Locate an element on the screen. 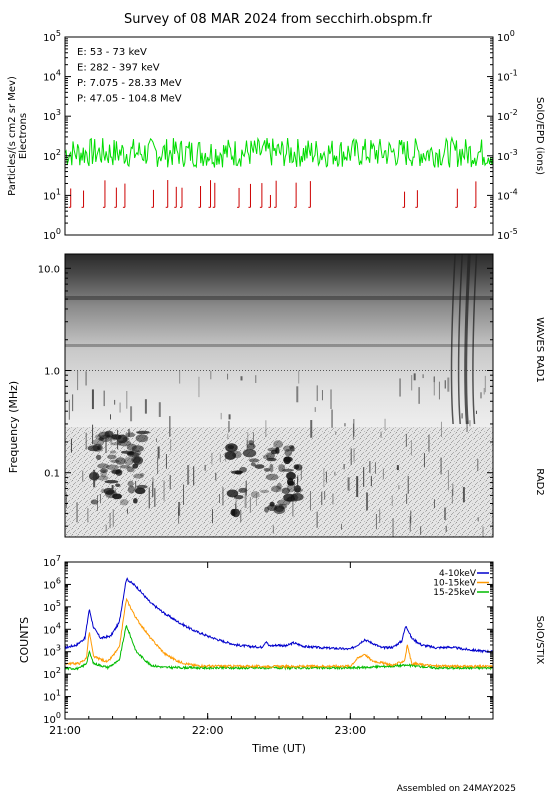 The width and height of the screenshot is (550, 800). waves-y2label-rad2: RAD2 is located at coordinates (539, 481).